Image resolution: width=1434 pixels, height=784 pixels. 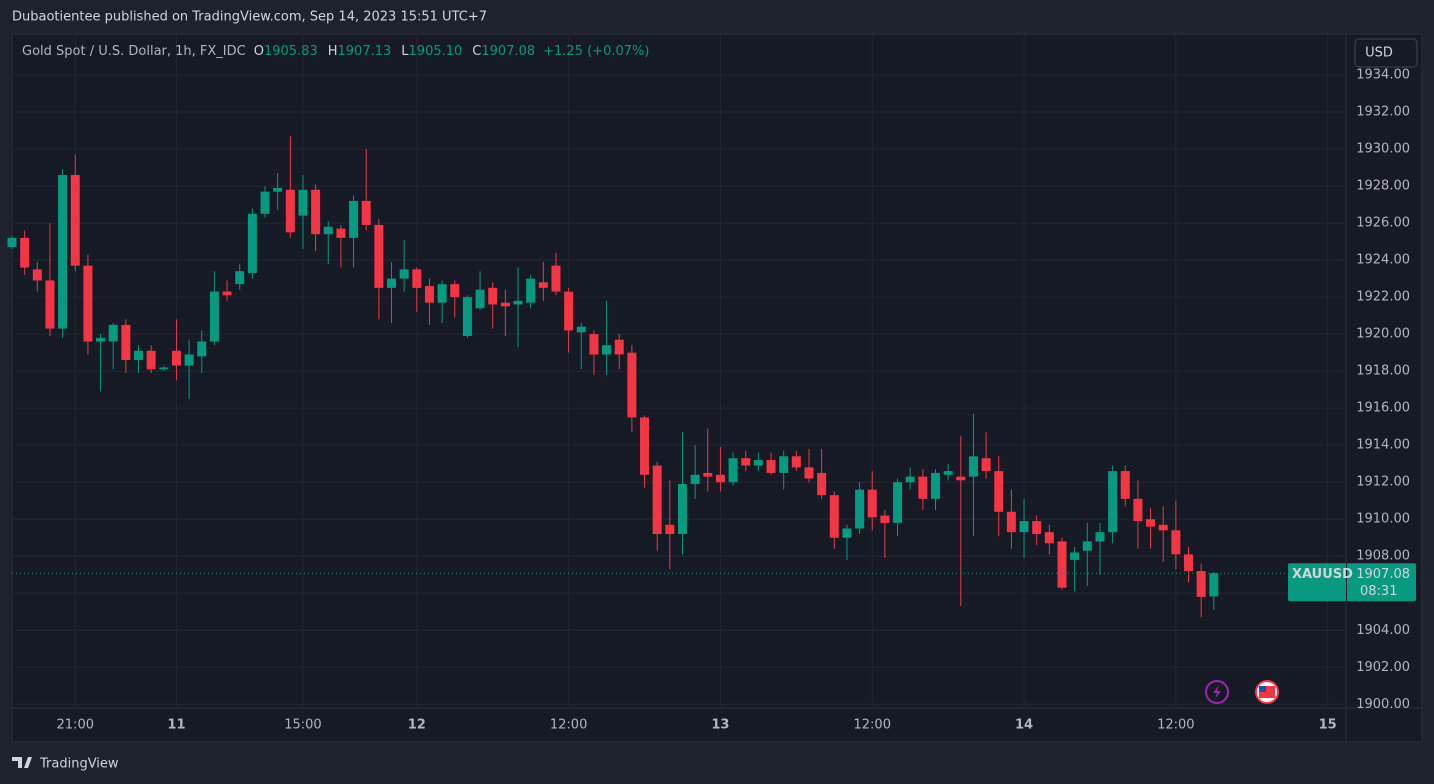 I want to click on price-label-price: 1907.08, so click(x=1383, y=574).